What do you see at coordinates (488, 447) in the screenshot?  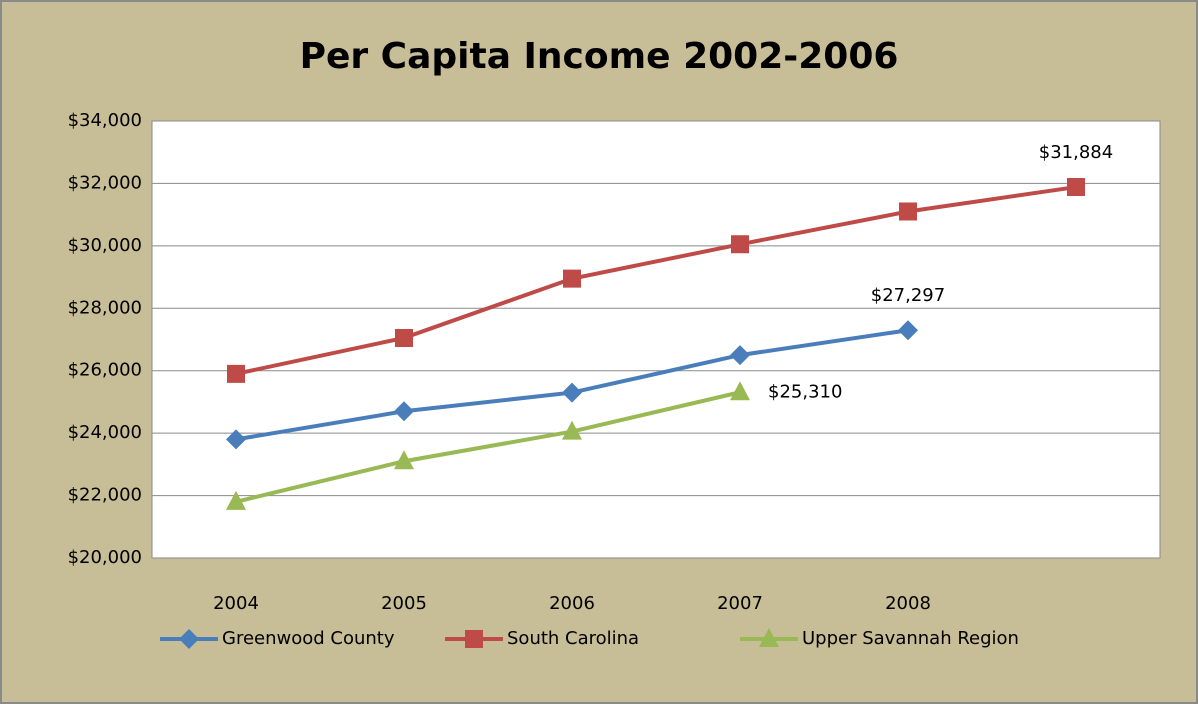 I see `series-line` at bounding box center [488, 447].